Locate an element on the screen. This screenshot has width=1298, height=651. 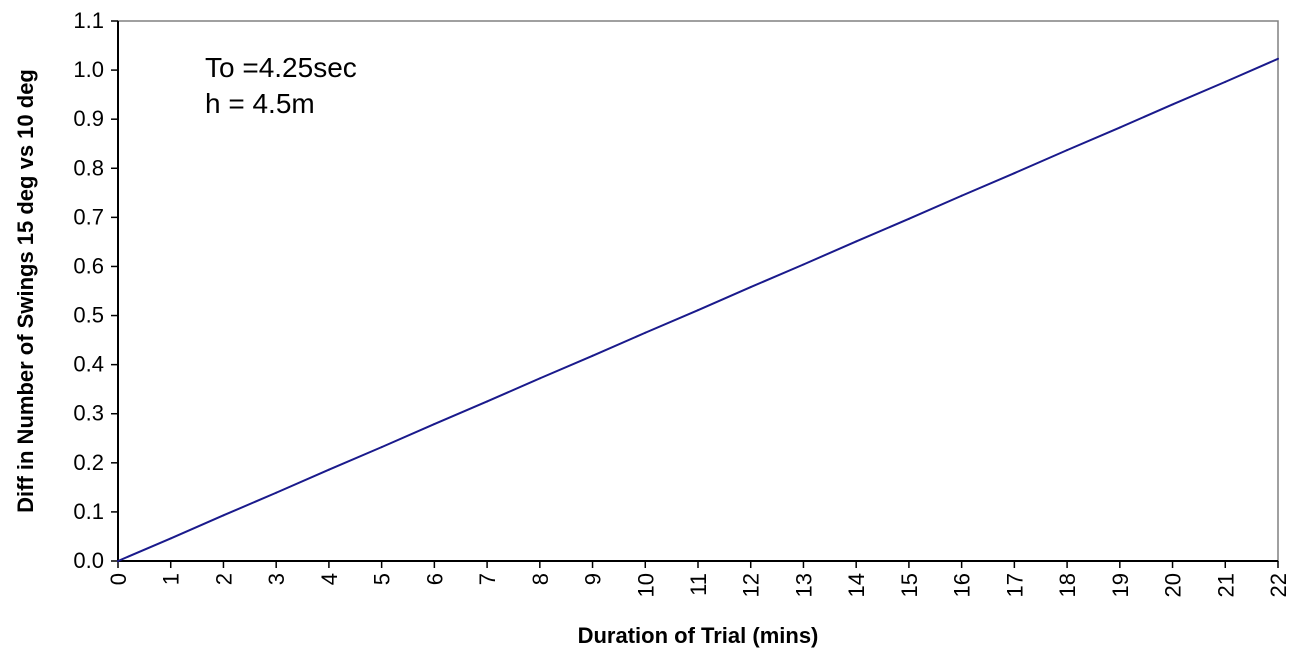
x-tick-label: 3 is located at coordinates (276, 579).